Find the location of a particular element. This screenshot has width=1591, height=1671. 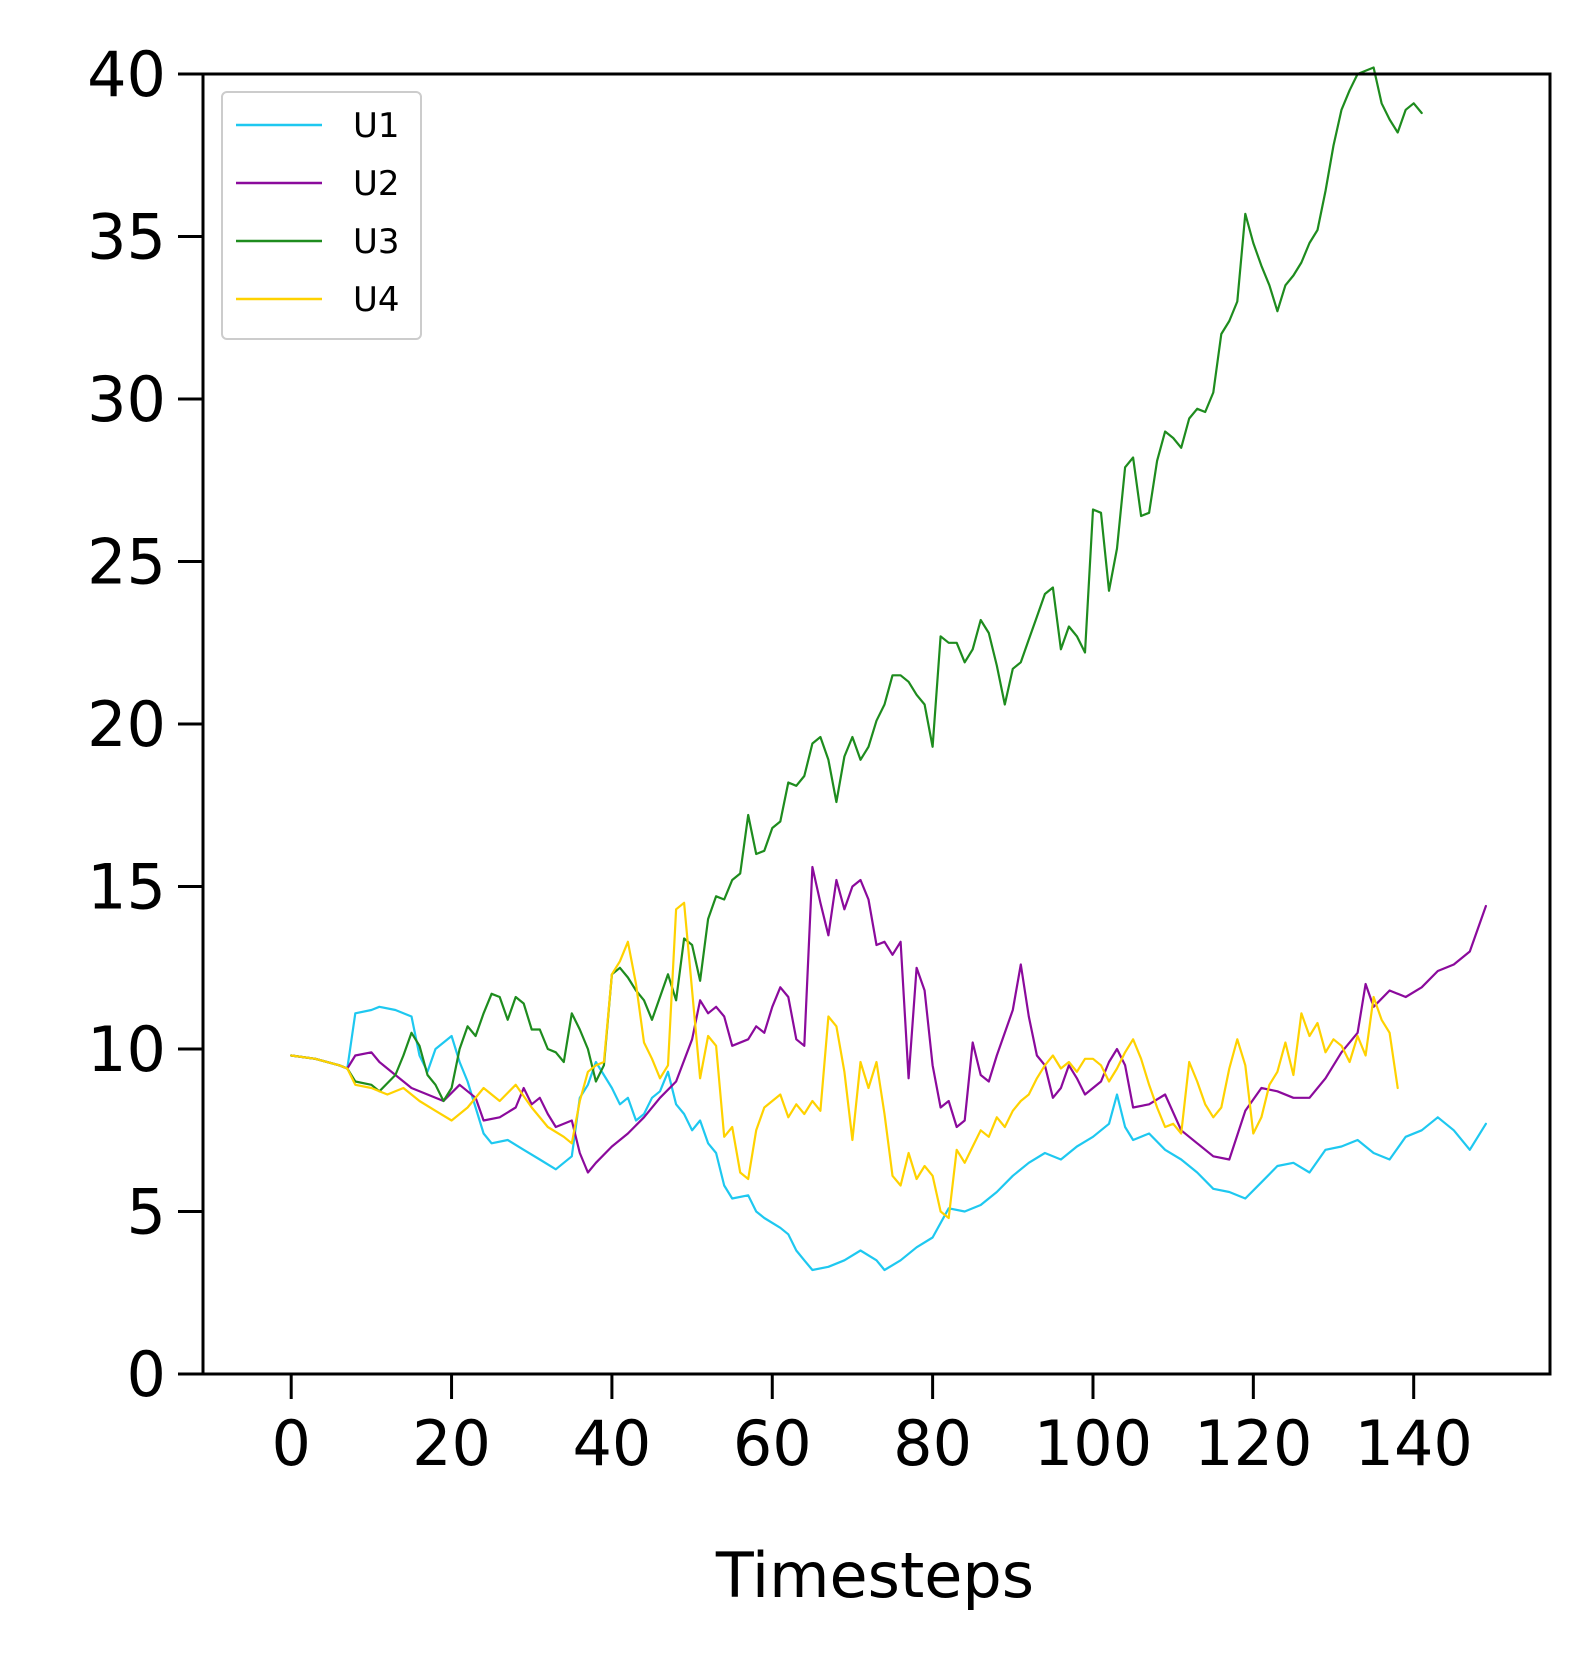

y-tick-label: 40 is located at coordinates (126, 74).